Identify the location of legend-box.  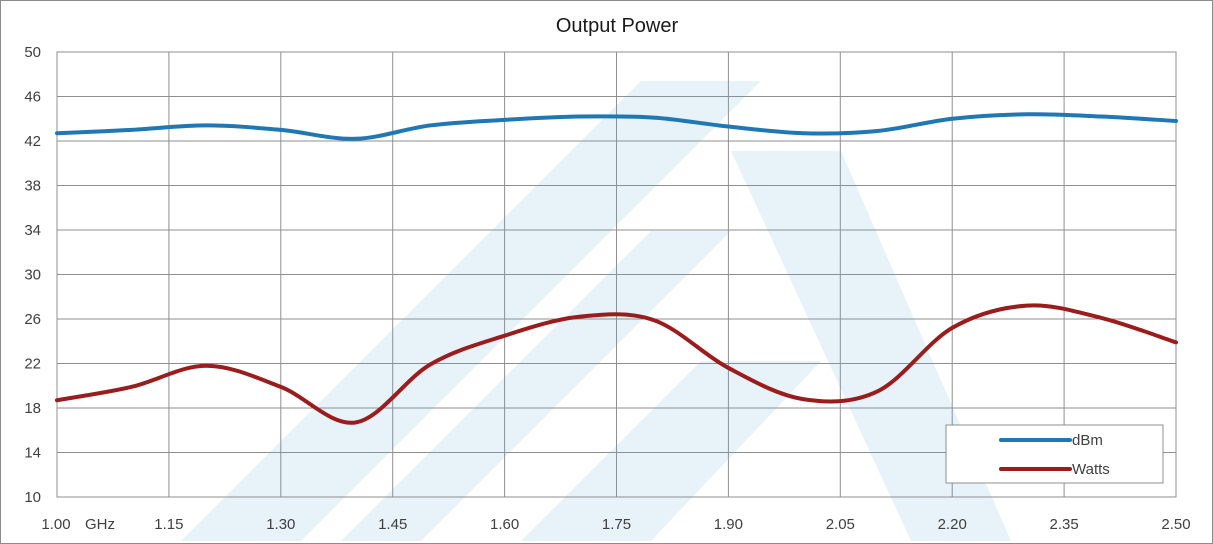
(1054, 454).